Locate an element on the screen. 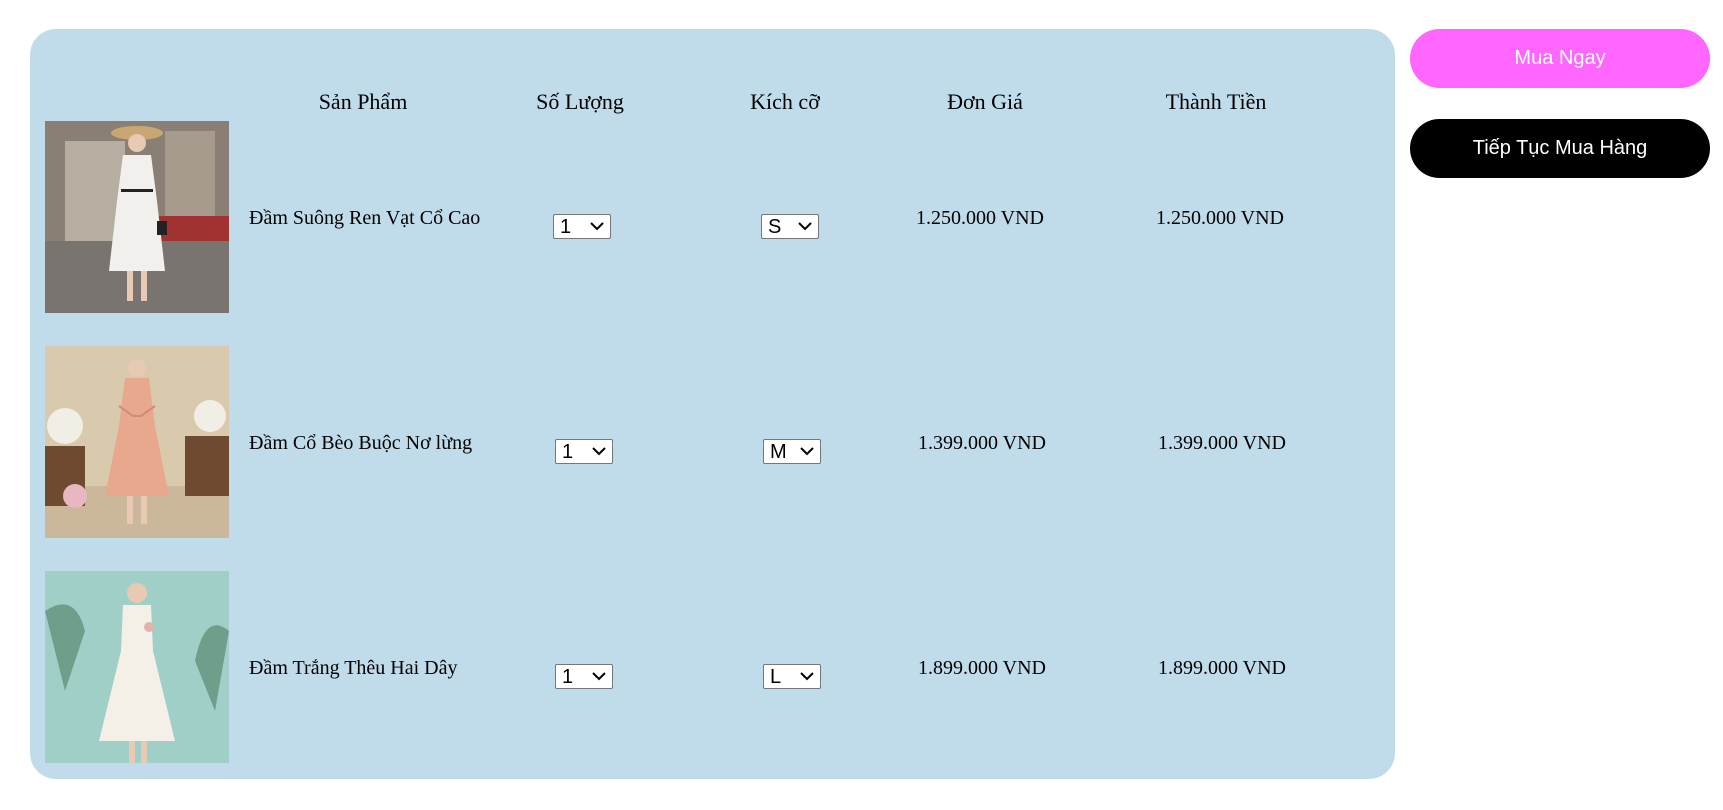 The width and height of the screenshot is (1723, 810). line-total: 1.899.000 VND is located at coordinates (1222, 668).